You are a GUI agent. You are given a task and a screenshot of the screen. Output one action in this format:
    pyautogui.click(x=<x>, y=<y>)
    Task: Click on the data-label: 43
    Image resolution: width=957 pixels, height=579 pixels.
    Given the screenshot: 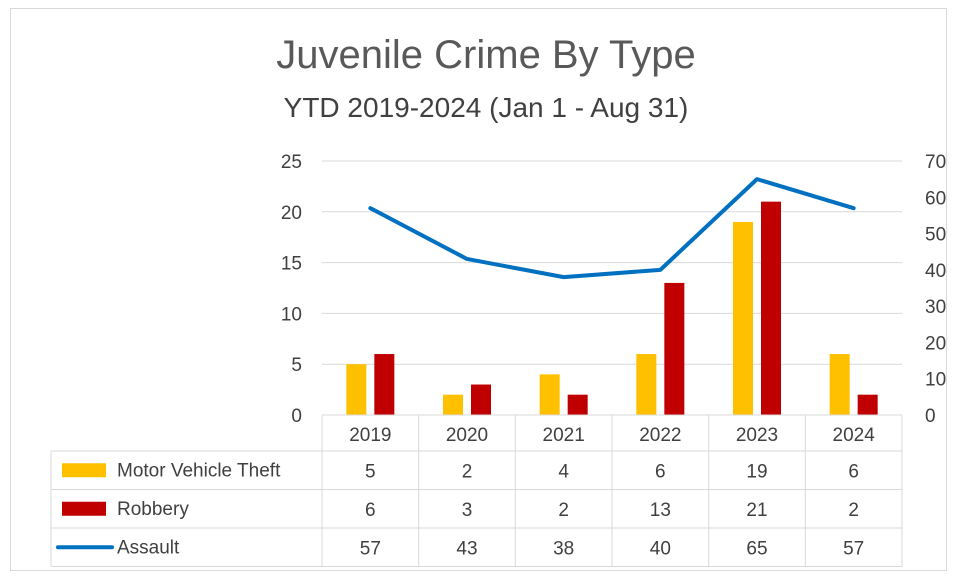 What is the action you would take?
    pyautogui.click(x=466, y=548)
    